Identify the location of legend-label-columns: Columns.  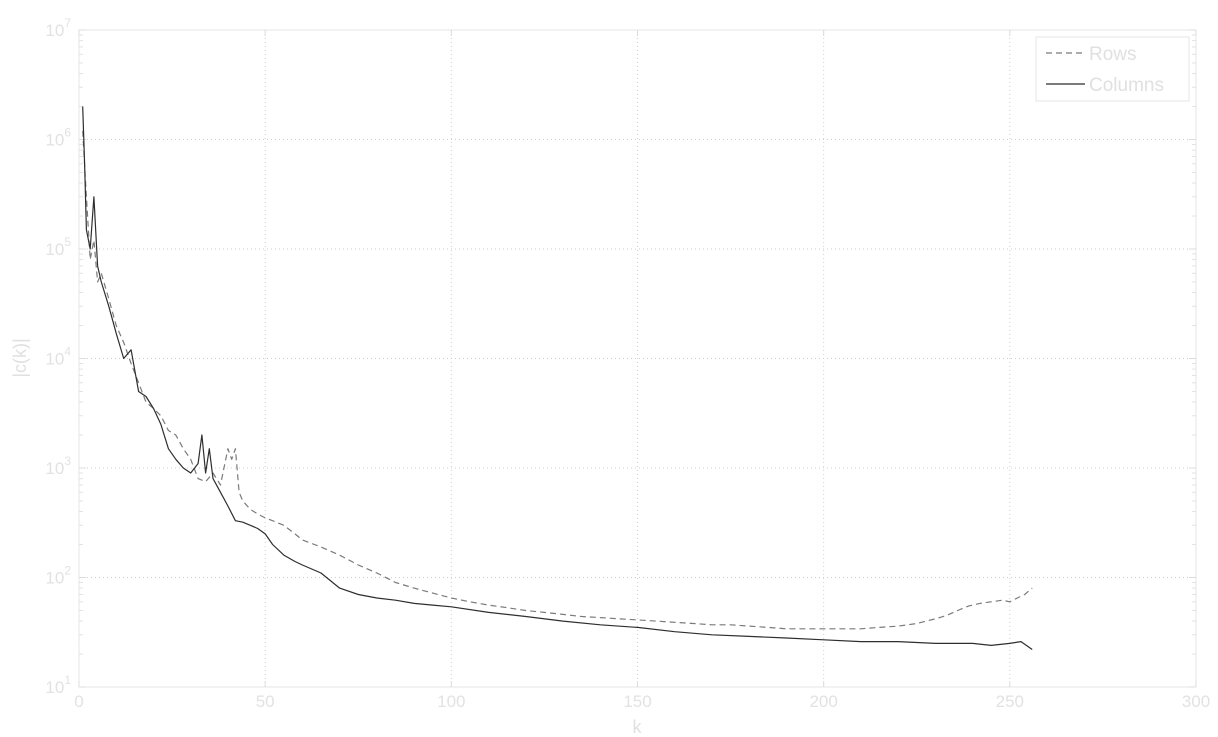
(1126, 85).